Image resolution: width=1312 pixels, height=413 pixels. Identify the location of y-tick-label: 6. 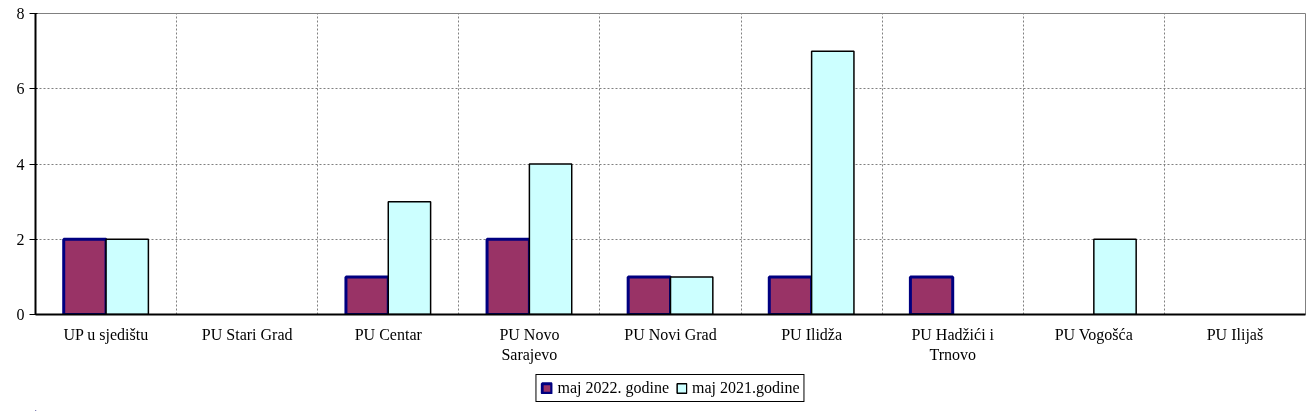
(20, 89).